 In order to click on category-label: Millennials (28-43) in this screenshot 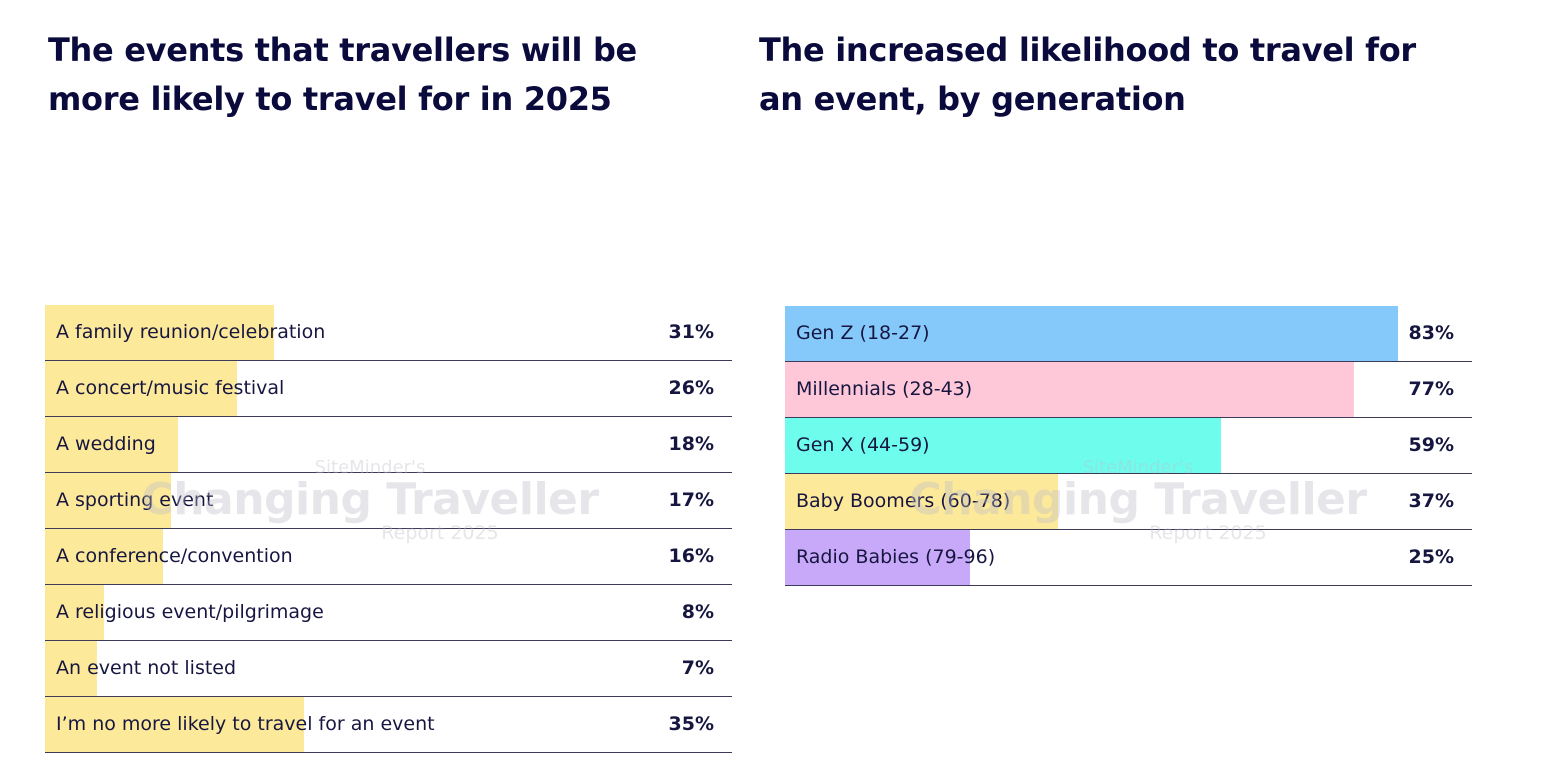, I will do `click(884, 389)`.